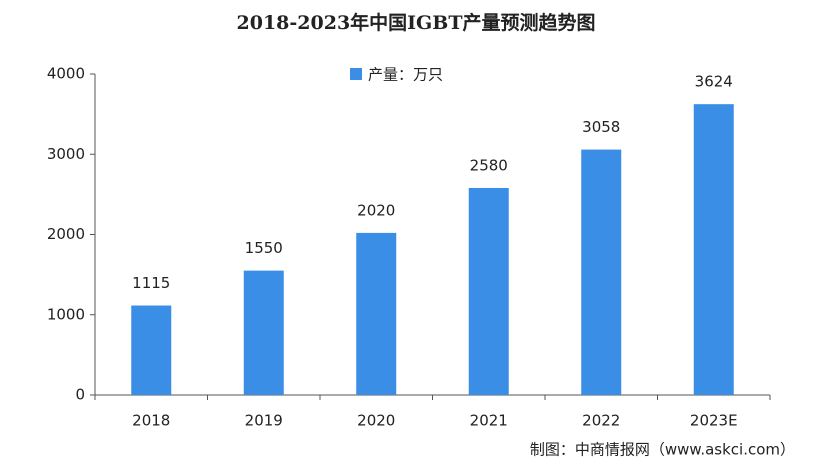 This screenshot has height=469, width=832. Describe the element at coordinates (376, 421) in the screenshot. I see `x-tick-label: 2020` at that location.